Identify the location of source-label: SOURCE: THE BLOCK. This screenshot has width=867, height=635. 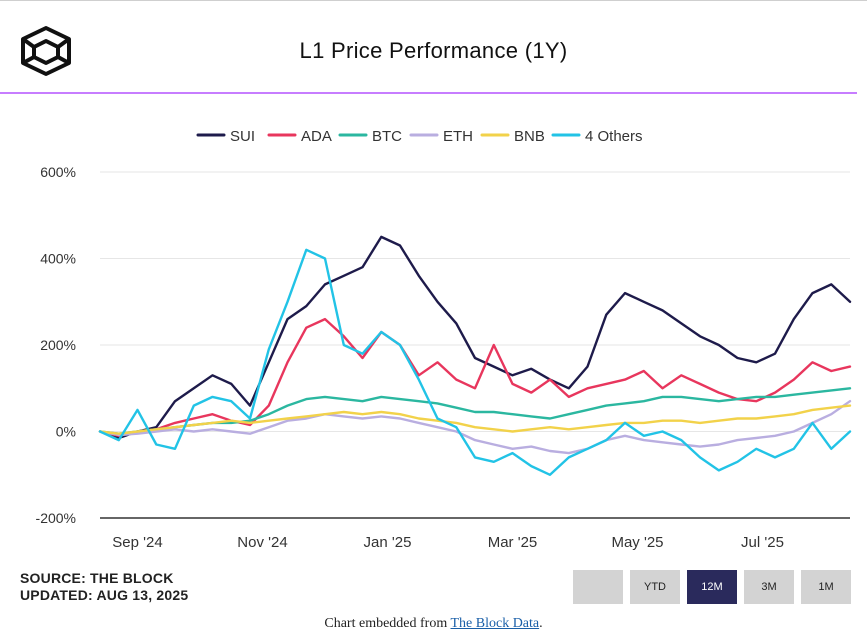
(97, 578).